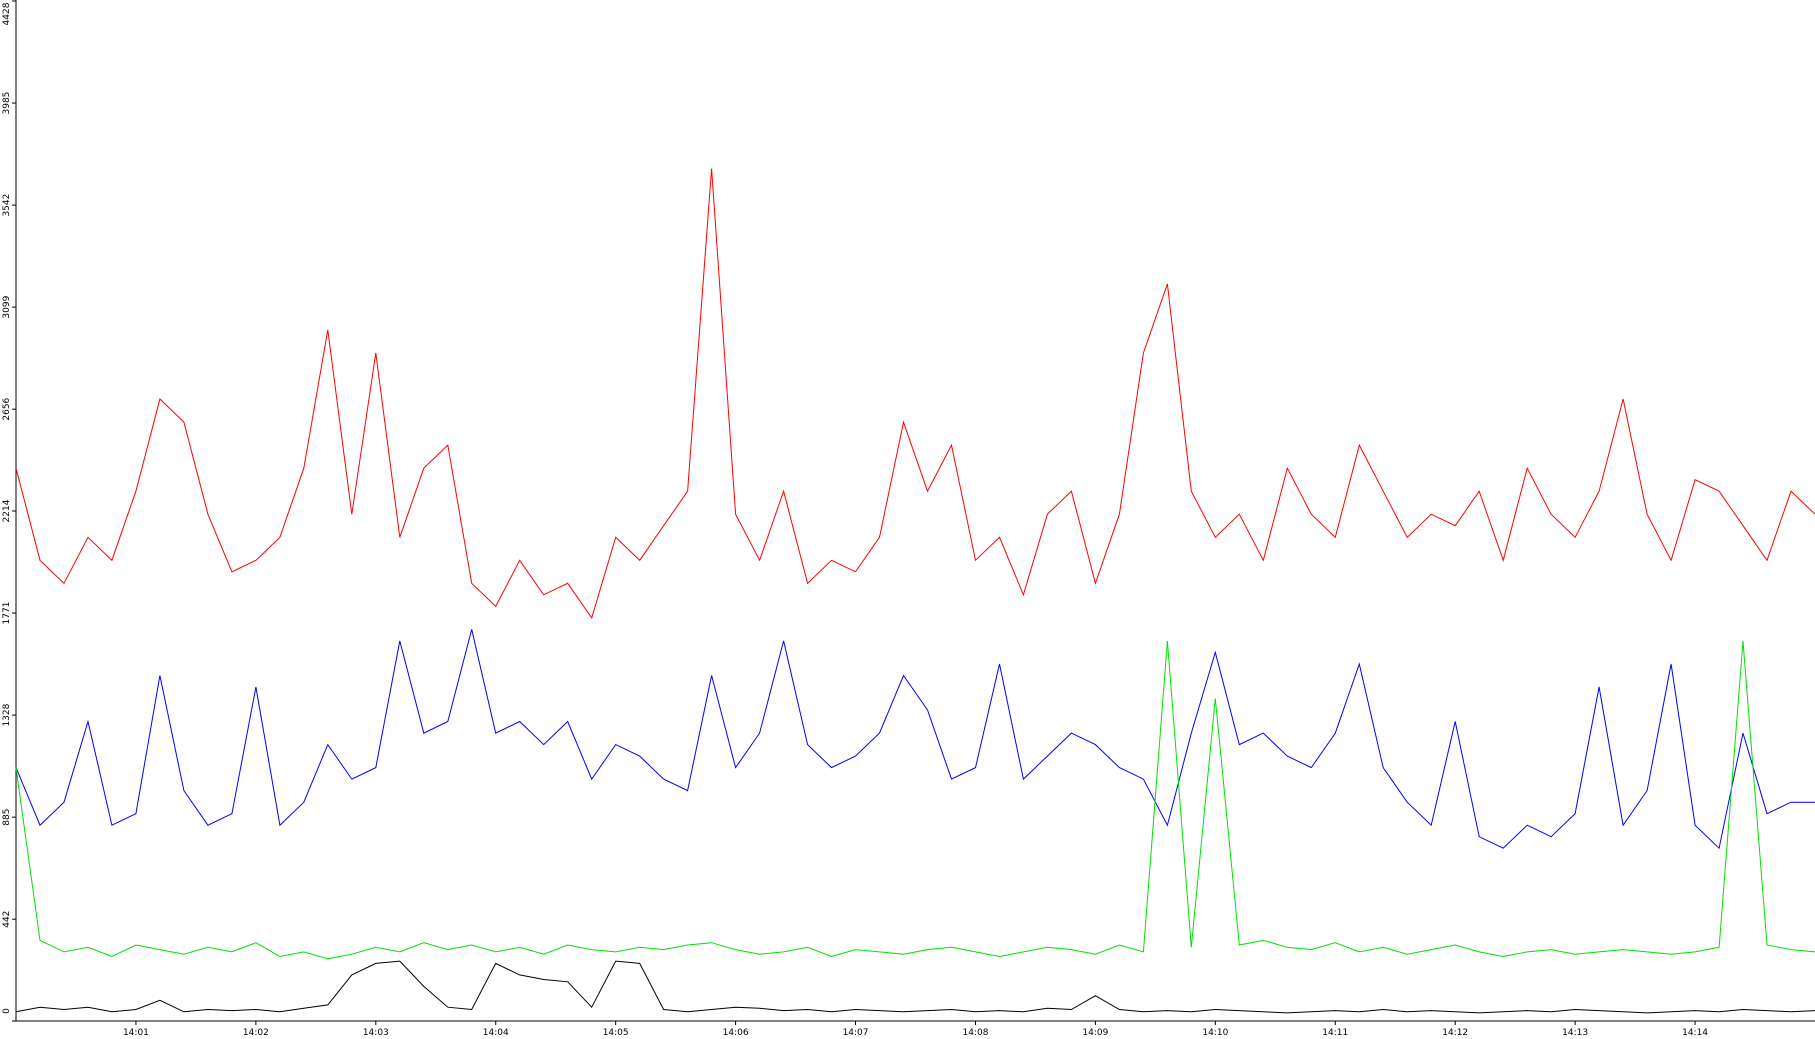 The height and width of the screenshot is (1039, 1815). What do you see at coordinates (256, 1033) in the screenshot?
I see `x-tick-label: 14:02` at bounding box center [256, 1033].